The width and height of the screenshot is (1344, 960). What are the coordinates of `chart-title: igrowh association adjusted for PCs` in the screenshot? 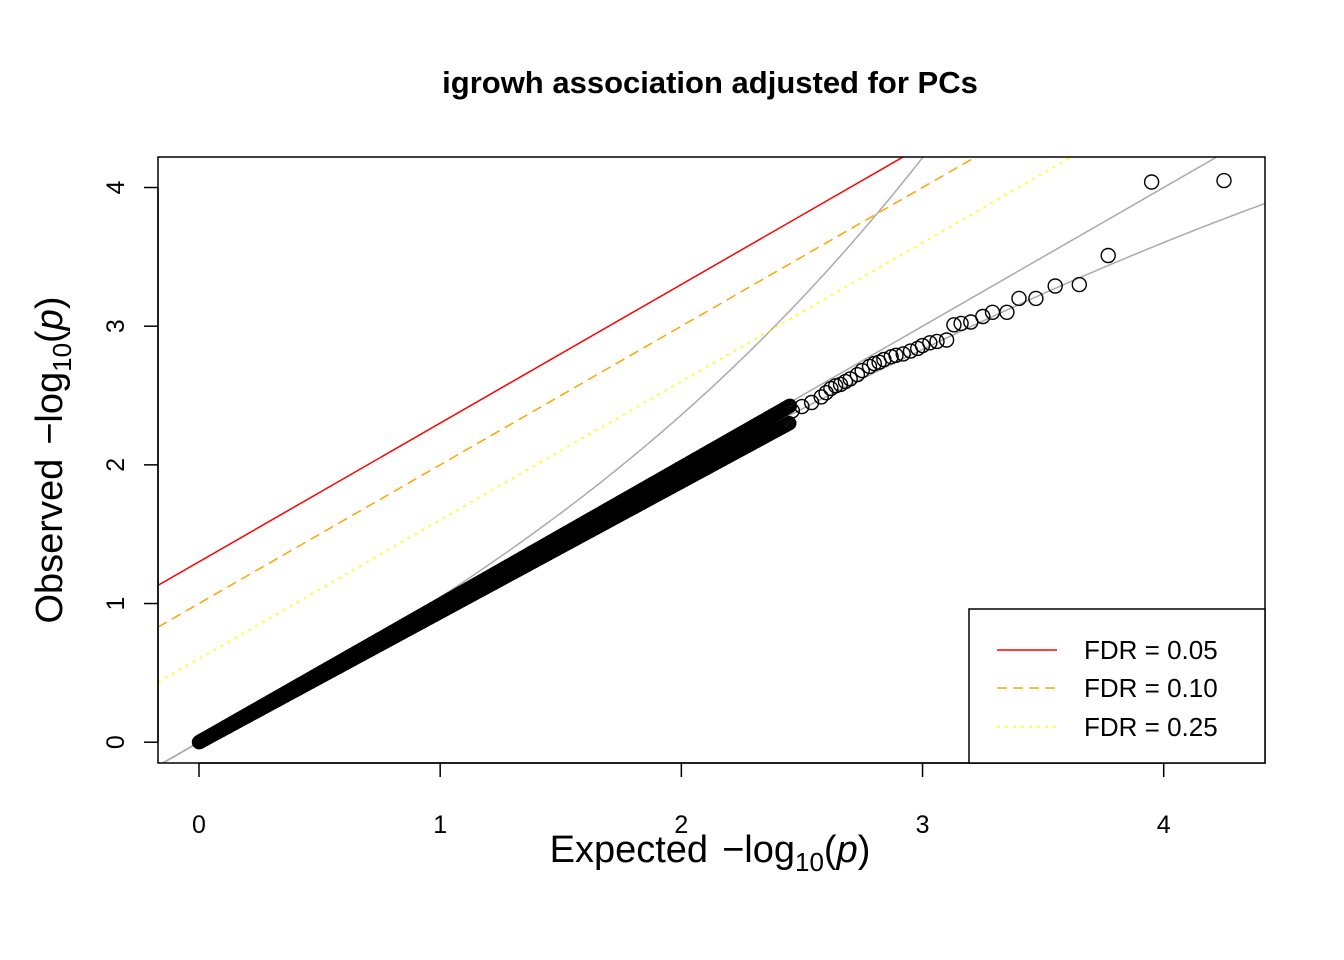 It's located at (710, 82).